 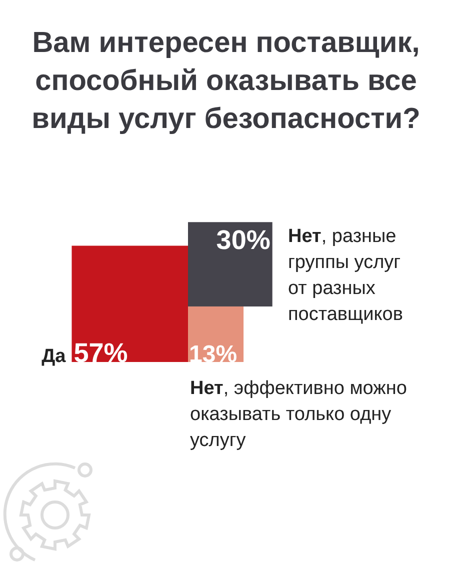 I want to click on data-label: 57%, so click(x=101, y=353).